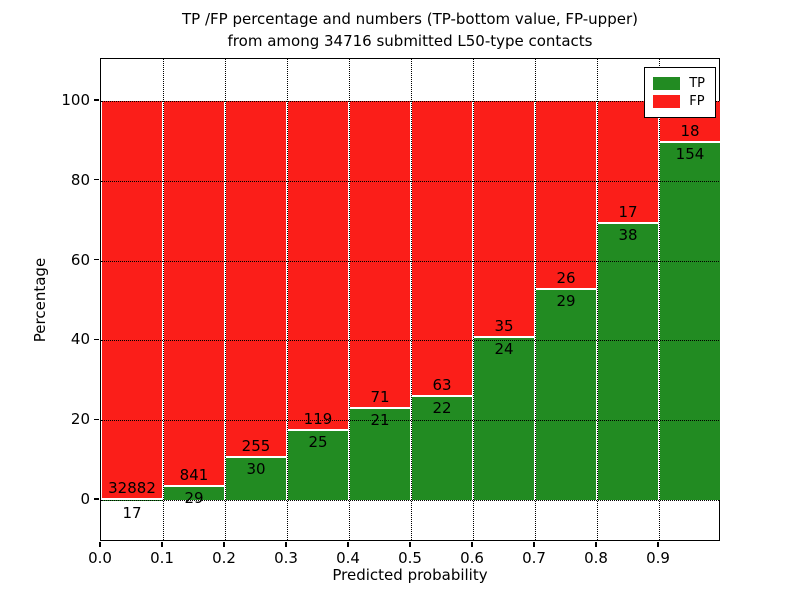  What do you see at coordinates (628, 235) in the screenshot?
I see `tp-count-label: 38` at bounding box center [628, 235].